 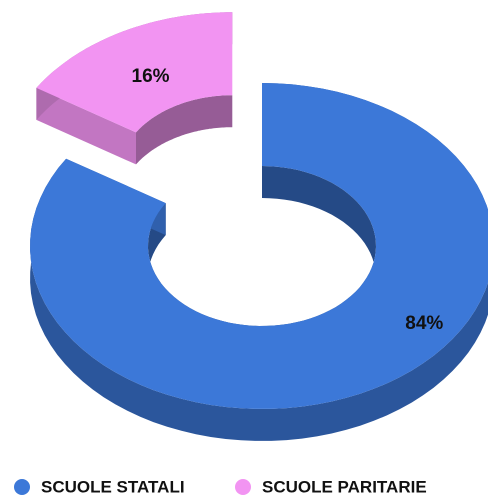 I want to click on value-label: 84%, so click(x=424, y=323).